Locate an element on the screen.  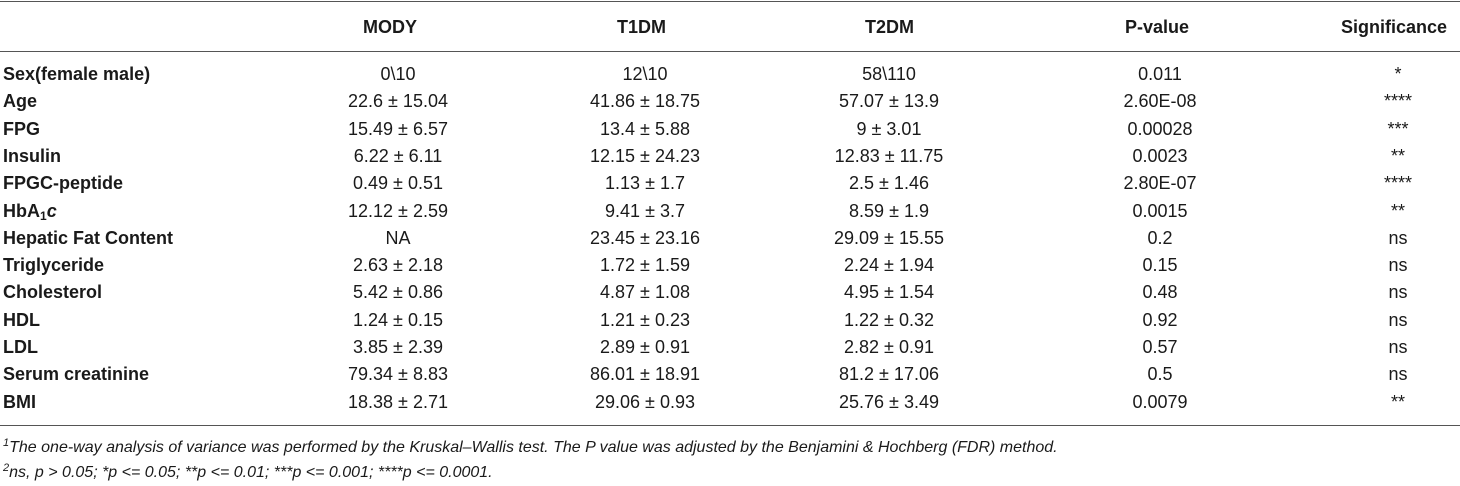
cell-p-value: 0.5 is located at coordinates (1160, 374).